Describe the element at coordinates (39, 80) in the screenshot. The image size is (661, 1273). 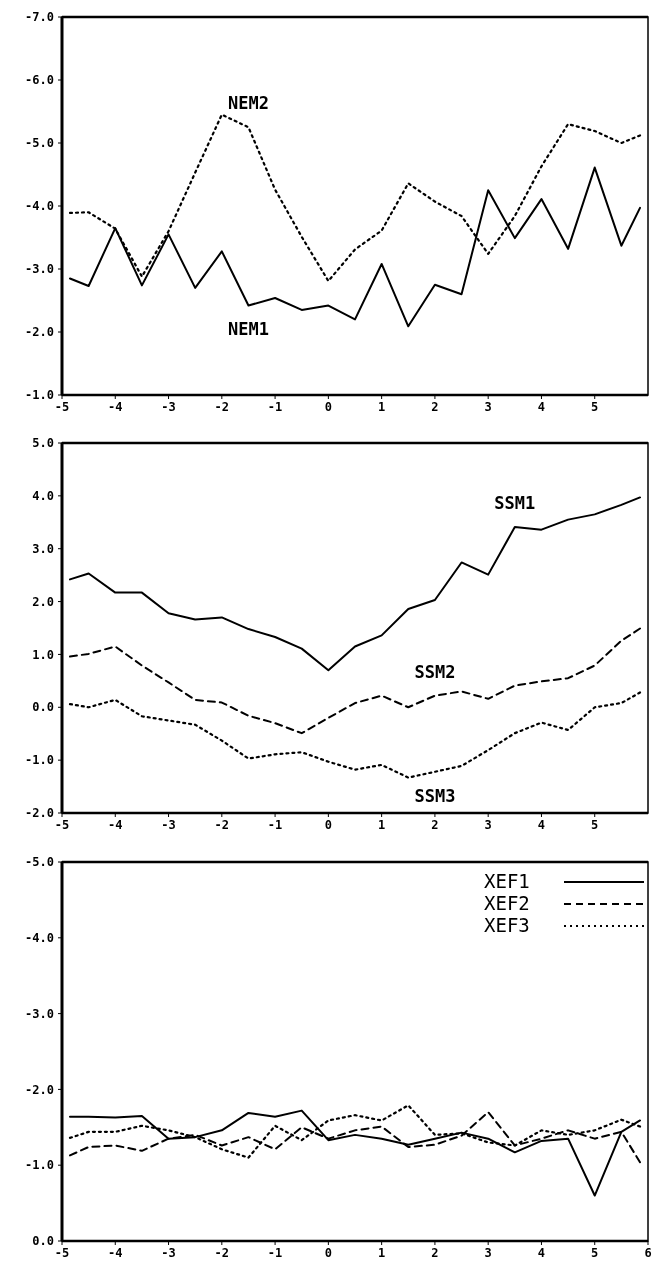
I see `y-tick-label: -6.0` at that location.